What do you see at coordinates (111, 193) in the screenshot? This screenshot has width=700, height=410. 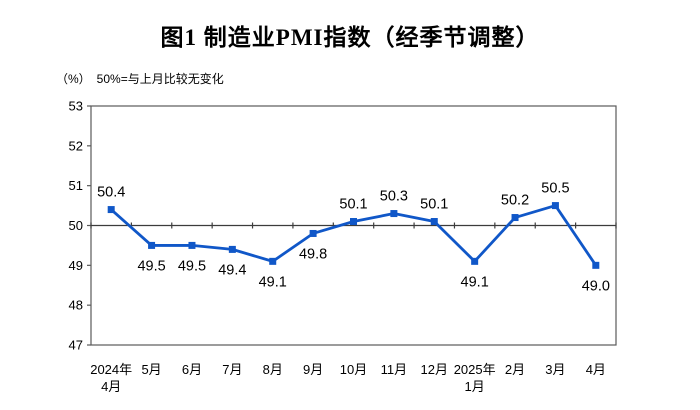 I see `data-point-label: 50.4` at bounding box center [111, 193].